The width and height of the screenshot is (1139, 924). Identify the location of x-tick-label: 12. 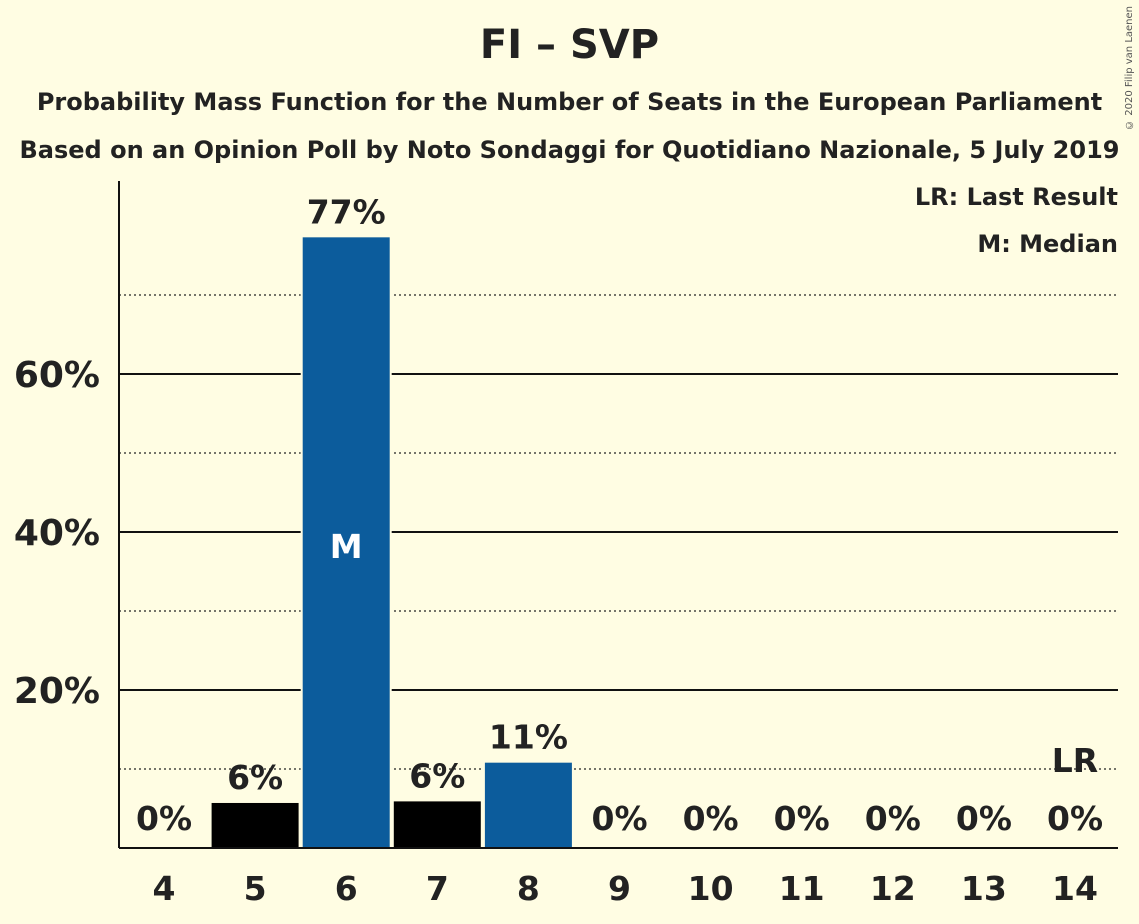
(893, 888).